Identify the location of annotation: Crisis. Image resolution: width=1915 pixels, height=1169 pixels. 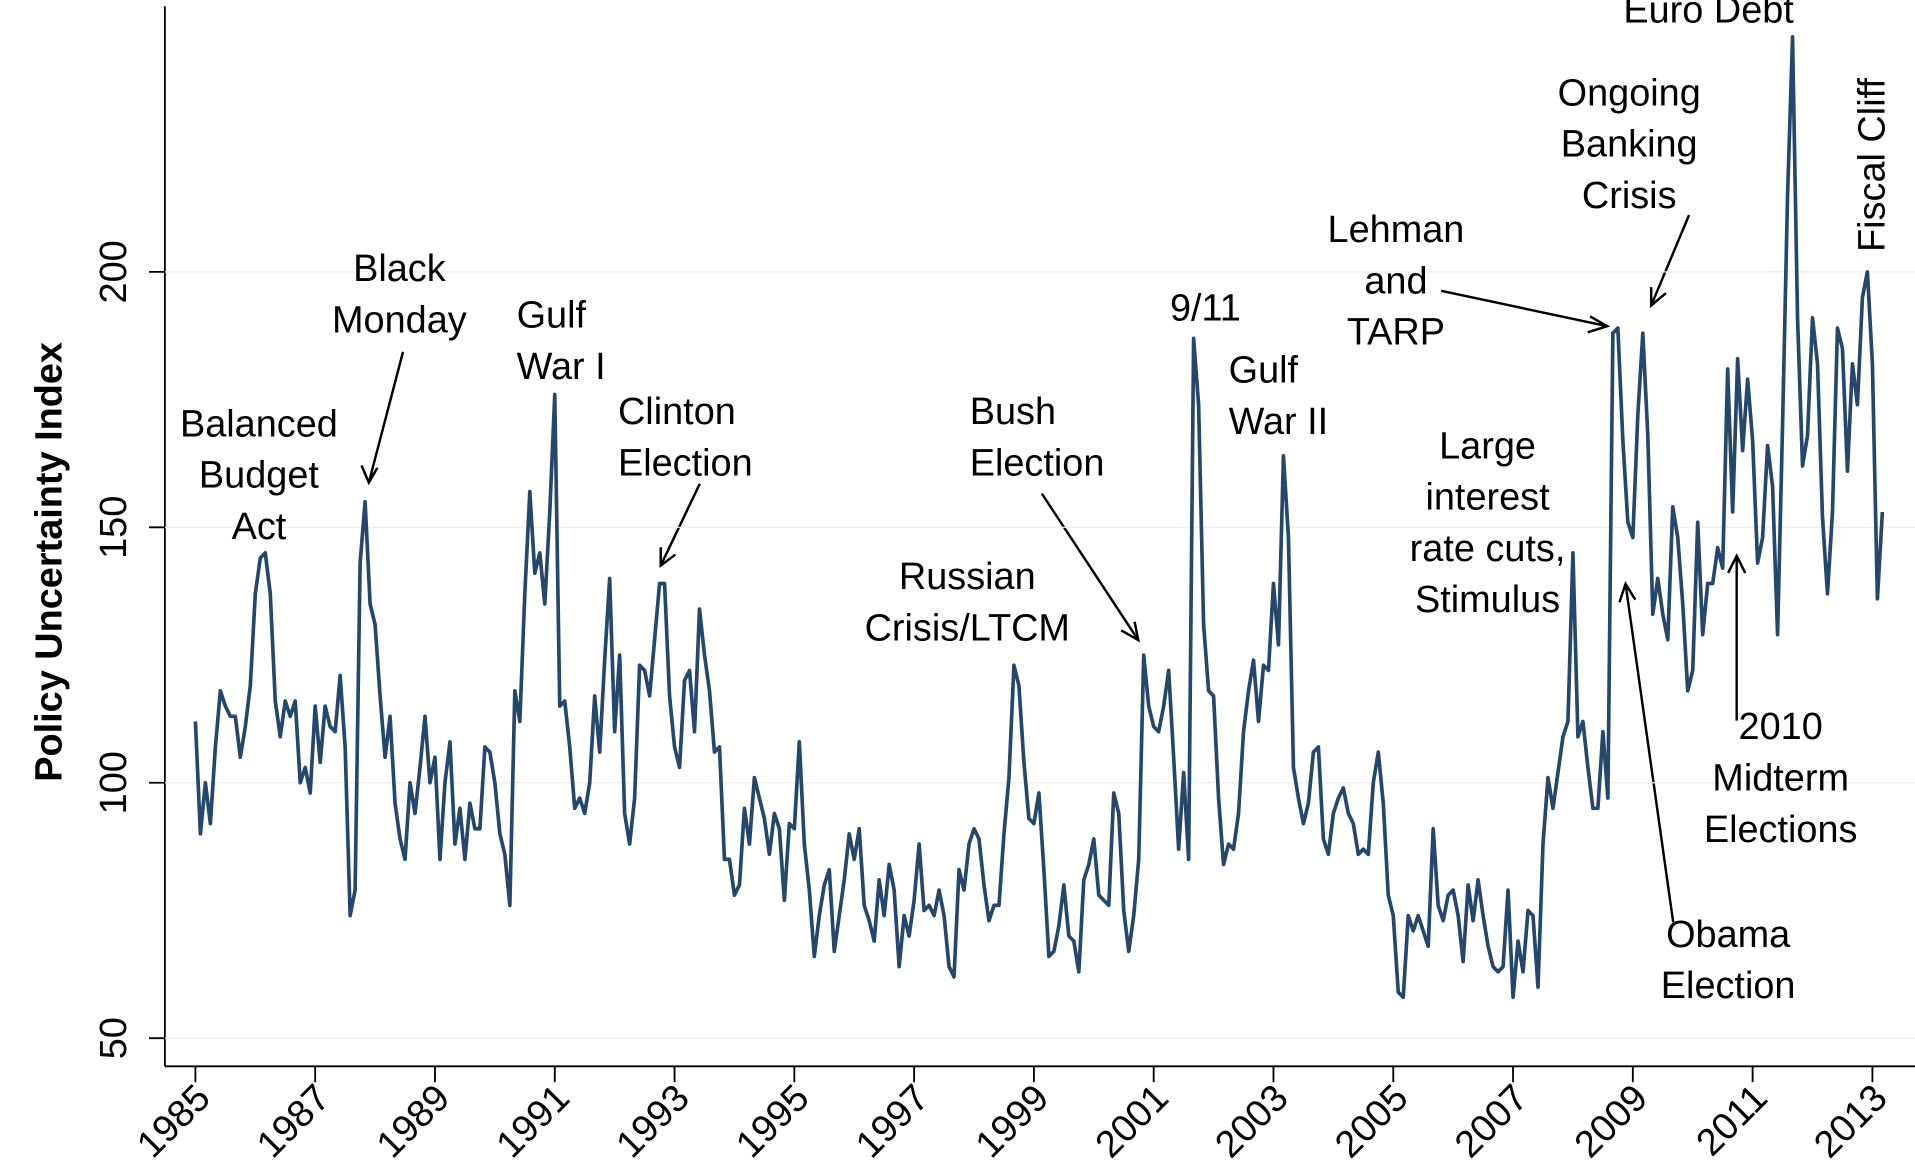
(1629, 196).